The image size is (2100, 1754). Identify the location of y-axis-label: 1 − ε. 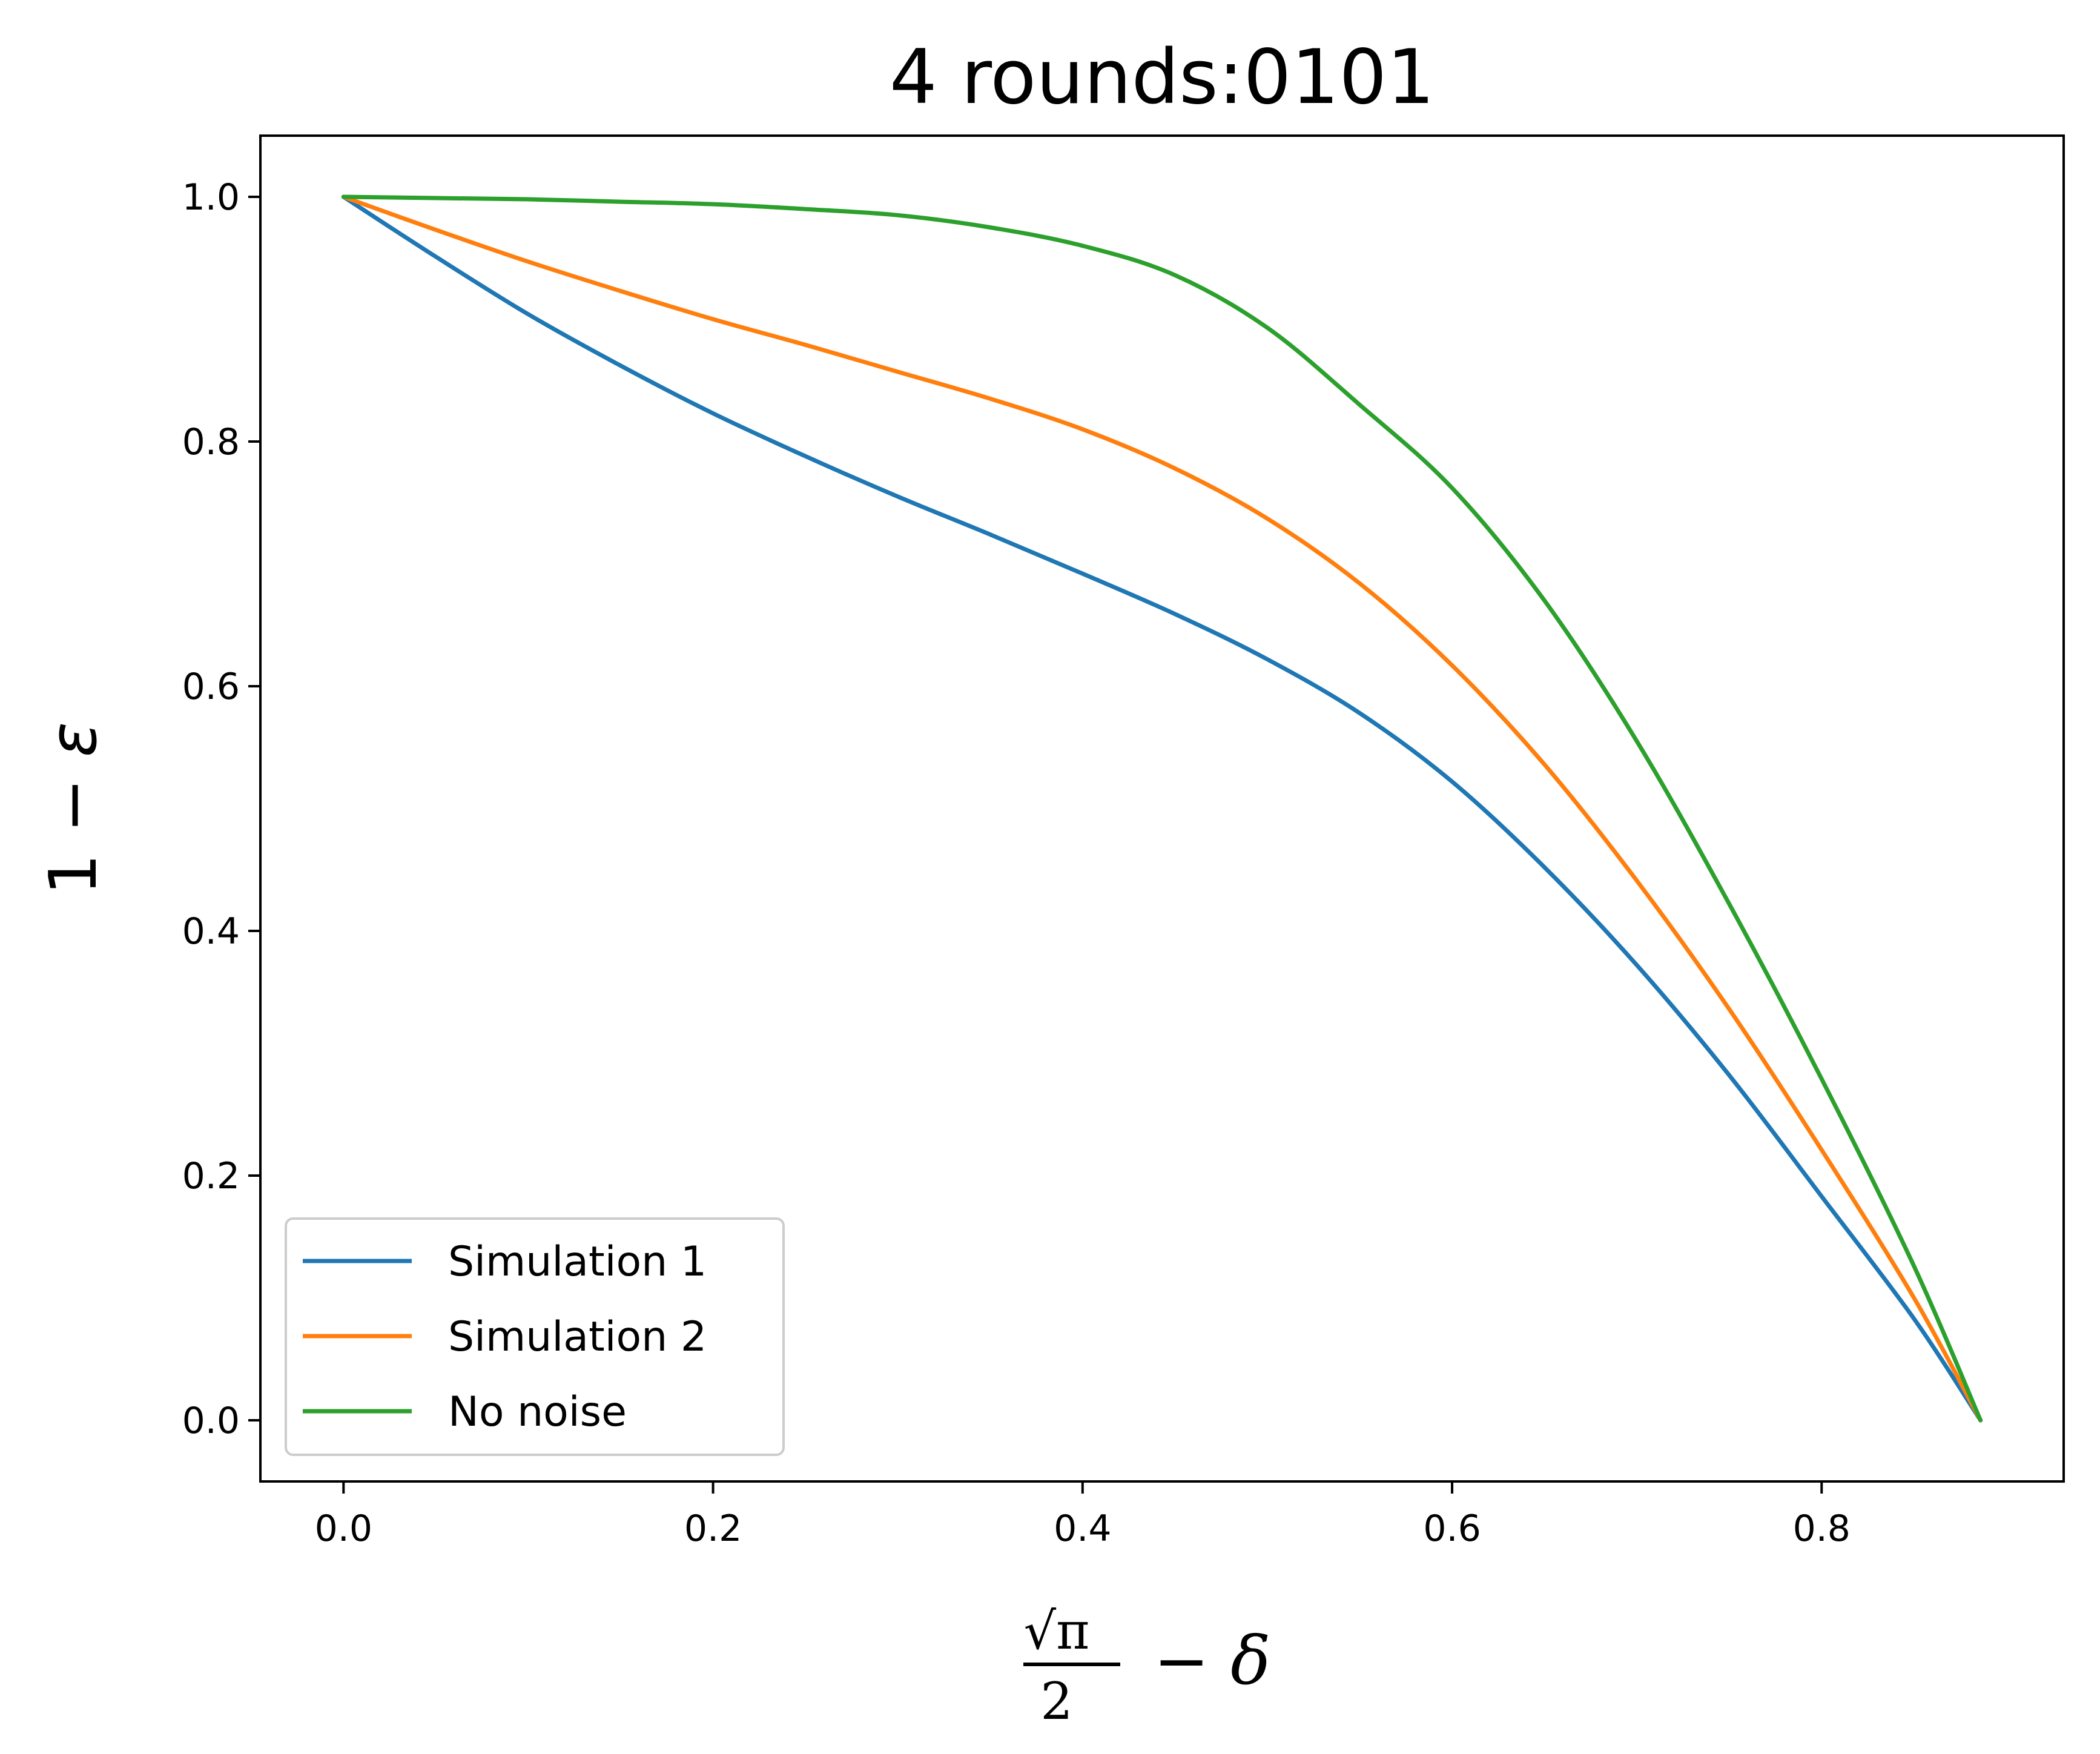
(73, 808).